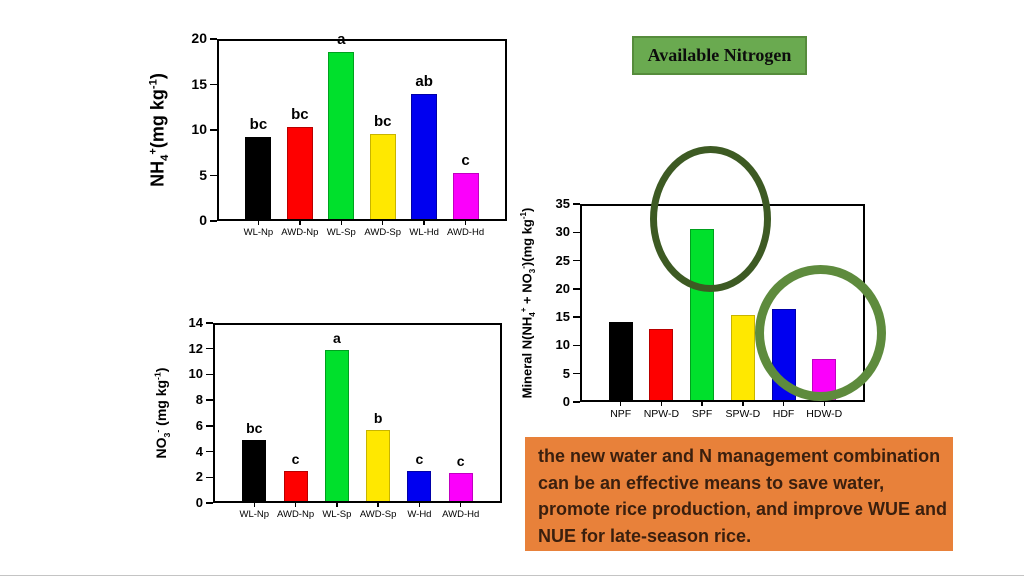  What do you see at coordinates (159, 130) in the screenshot?
I see `nh4-chart-y-axis-title: NH4+(mg kg-1)` at bounding box center [159, 130].